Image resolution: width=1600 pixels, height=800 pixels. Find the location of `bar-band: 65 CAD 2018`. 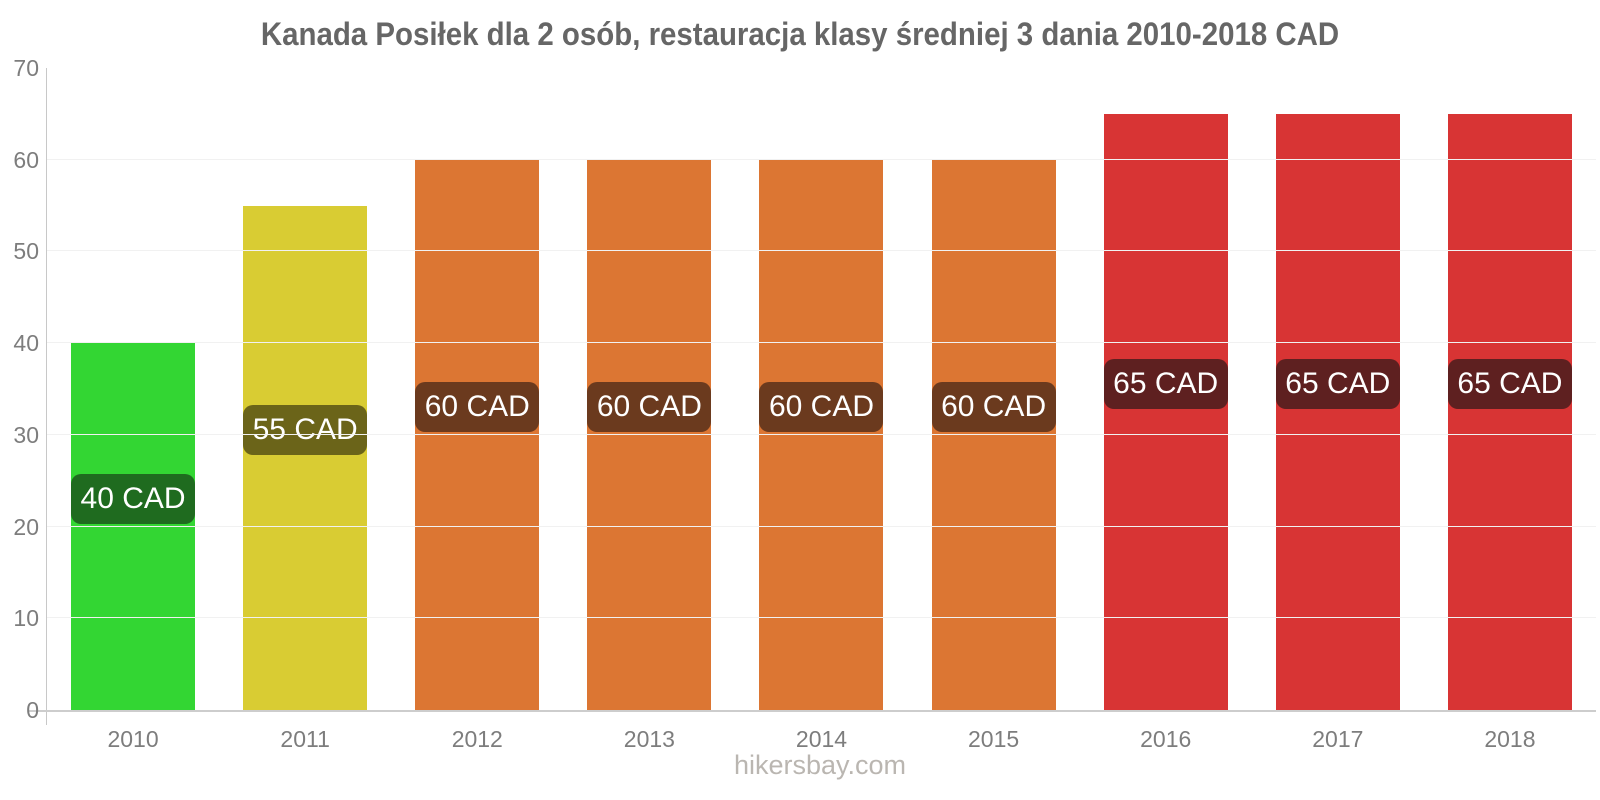

bar-band: 65 CAD 2018 is located at coordinates (1510, 410).